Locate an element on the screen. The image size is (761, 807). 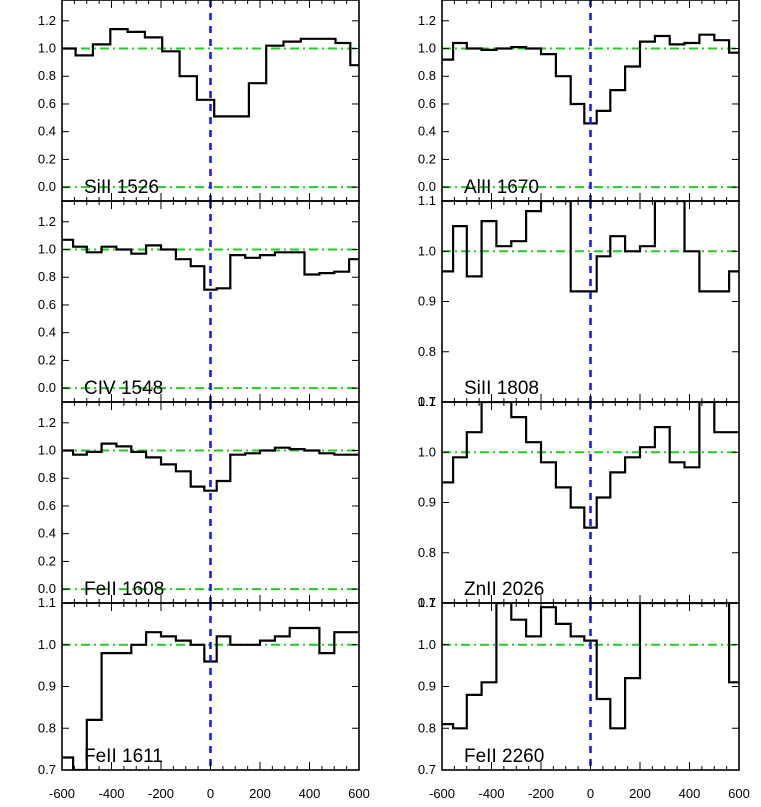
ion-label: CIV 1548 is located at coordinates (123, 388).